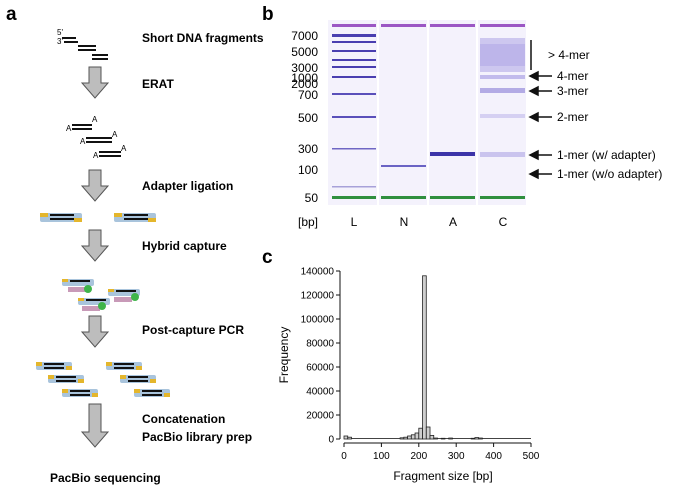 Image resolution: width=675 pixels, height=488 pixels. What do you see at coordinates (312, 198) in the screenshot?
I see `tick-50: 50` at bounding box center [312, 198].